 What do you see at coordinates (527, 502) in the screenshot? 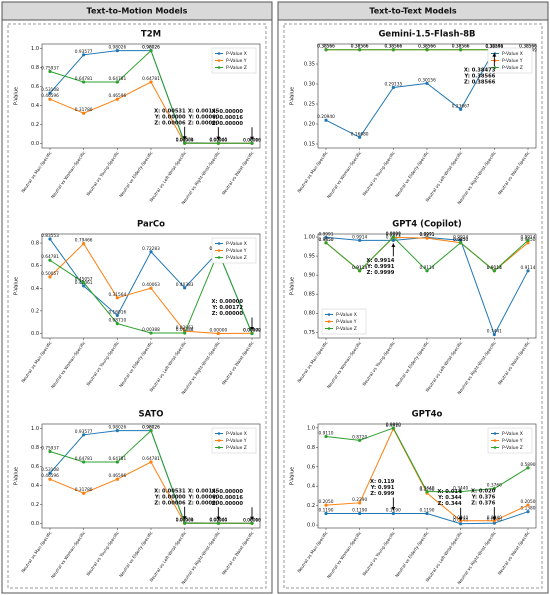
I see `value-label: 0.2050` at bounding box center [527, 502].